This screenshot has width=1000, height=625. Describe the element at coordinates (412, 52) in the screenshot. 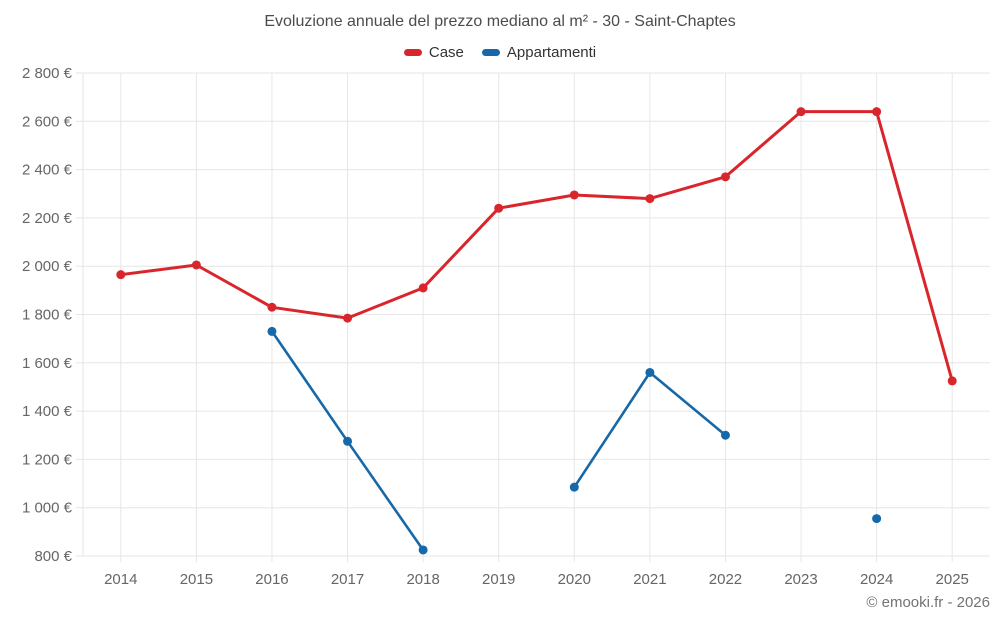

I see `legend-swatch-case-icon` at that location.